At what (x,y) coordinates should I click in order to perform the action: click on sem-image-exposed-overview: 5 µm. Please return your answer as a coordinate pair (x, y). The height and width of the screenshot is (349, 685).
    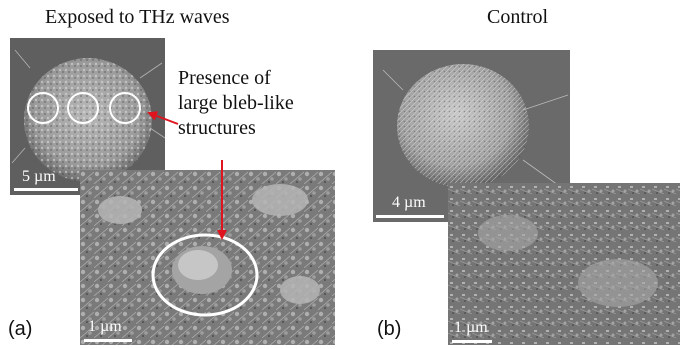
    Looking at the image, I should click on (87, 116).